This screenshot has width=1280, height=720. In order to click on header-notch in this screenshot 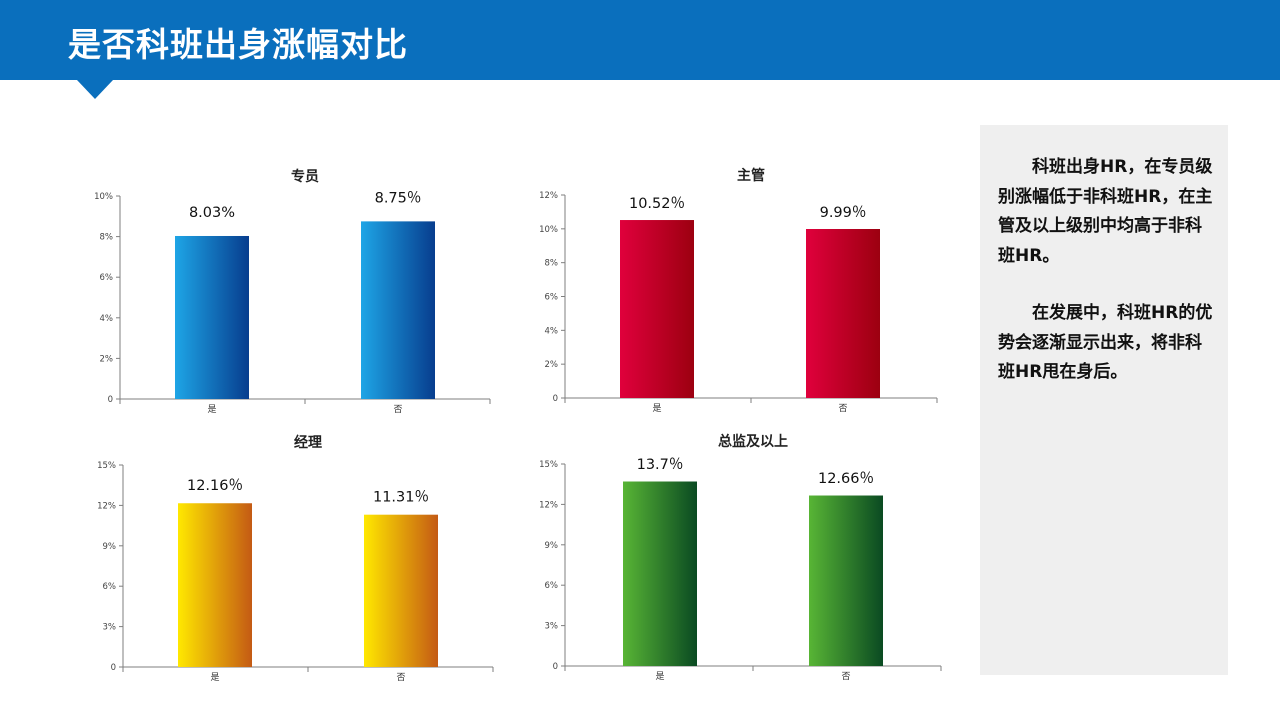, I will do `click(95, 89)`.